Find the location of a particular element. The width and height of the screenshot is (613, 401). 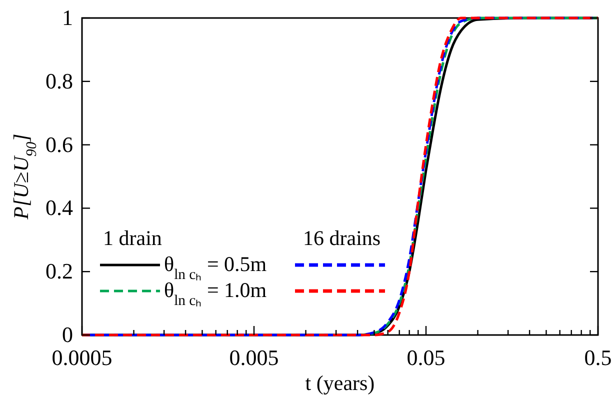

x-tick-label: 0.05 is located at coordinates (426, 357).